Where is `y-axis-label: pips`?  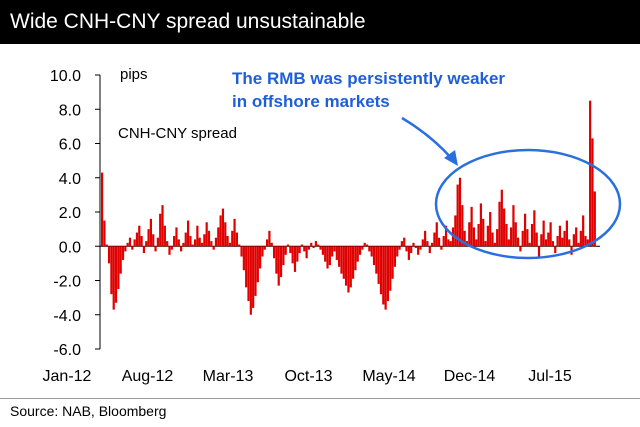 y-axis-label: pips is located at coordinates (134, 74).